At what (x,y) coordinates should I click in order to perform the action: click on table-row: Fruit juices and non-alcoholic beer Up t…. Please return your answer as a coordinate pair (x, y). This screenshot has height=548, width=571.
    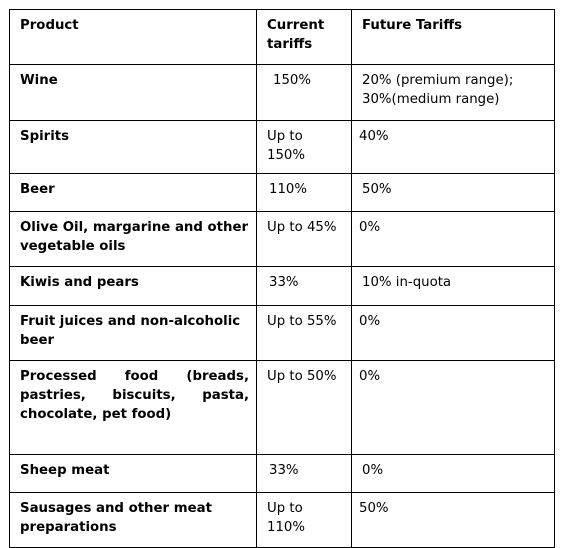
    Looking at the image, I should click on (282, 333).